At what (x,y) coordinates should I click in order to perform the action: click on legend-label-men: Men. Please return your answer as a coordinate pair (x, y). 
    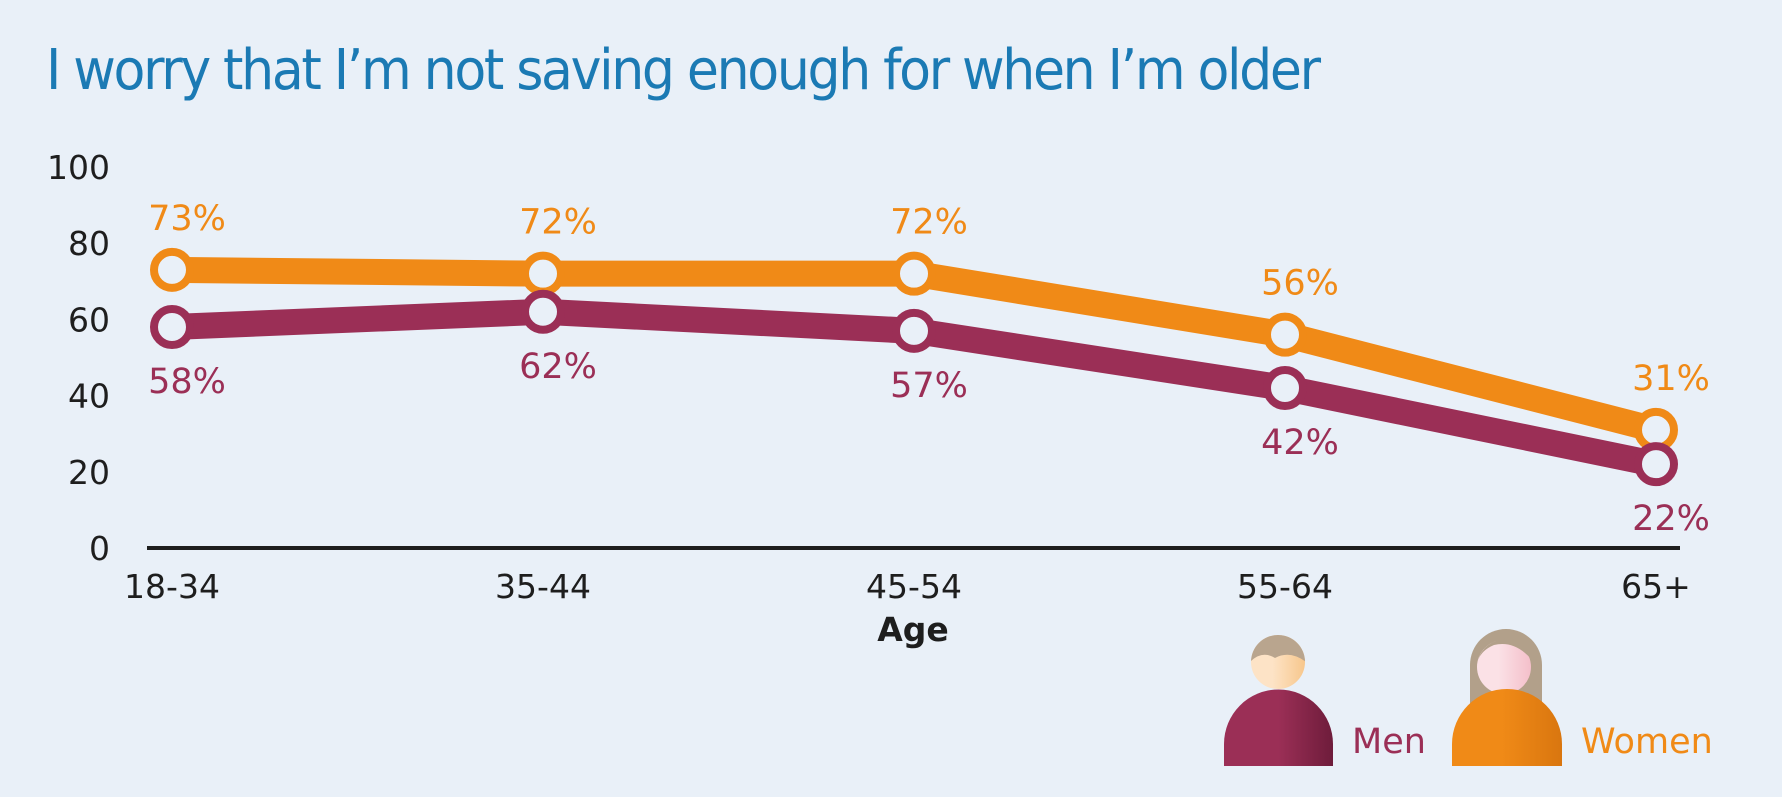
    Looking at the image, I should click on (1389, 742).